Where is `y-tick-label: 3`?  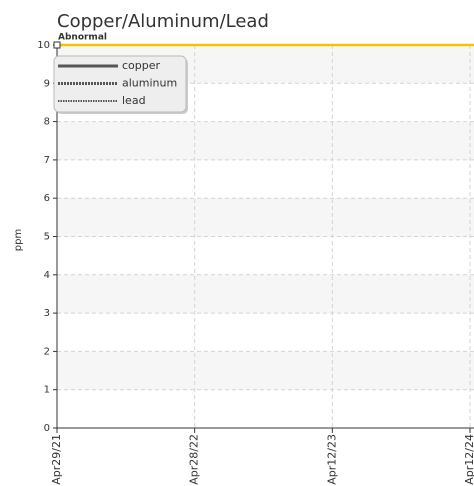
y-tick-label: 3 is located at coordinates (47, 313).